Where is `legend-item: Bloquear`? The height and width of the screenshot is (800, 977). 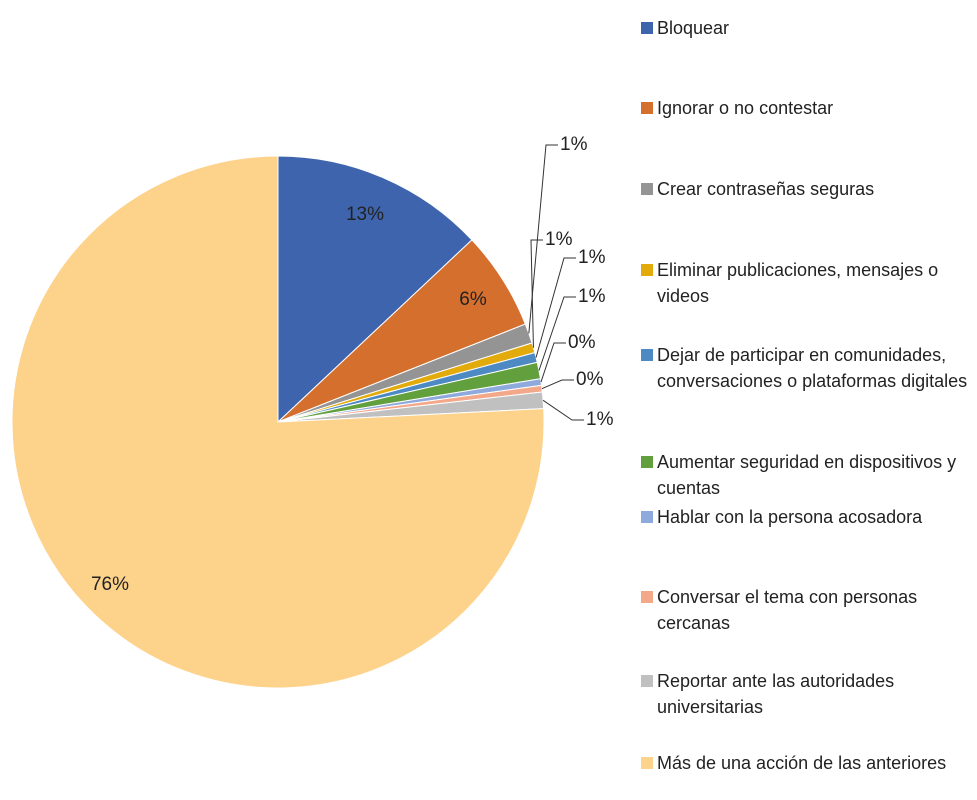 legend-item: Bloquear is located at coordinates (808, 28).